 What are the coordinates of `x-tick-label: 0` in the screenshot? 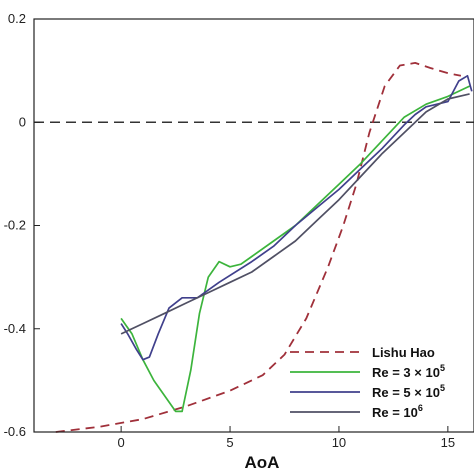 It's located at (121, 442).